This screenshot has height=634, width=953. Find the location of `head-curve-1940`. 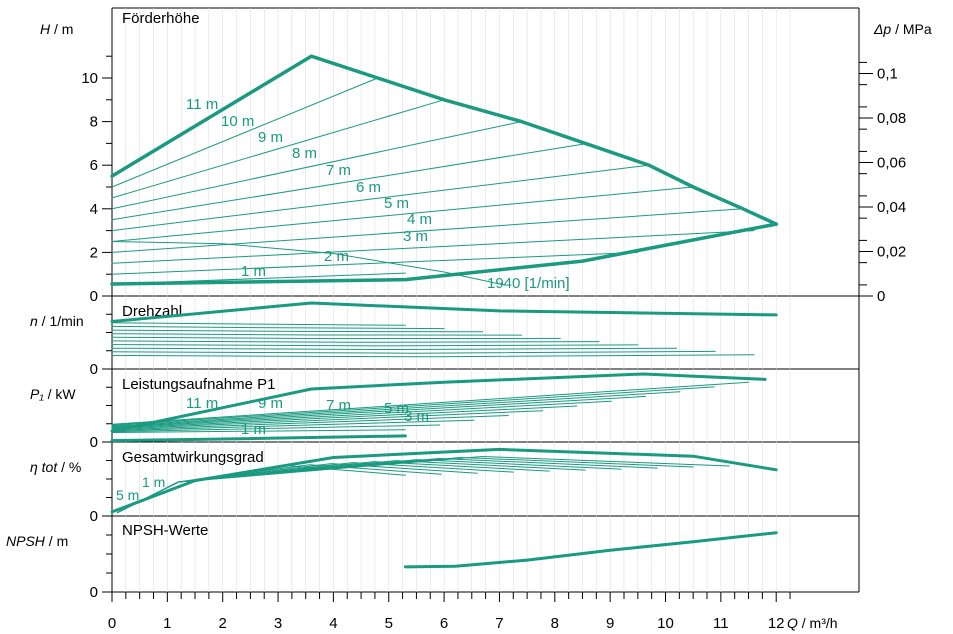

head-curve-1940 is located at coordinates (308, 263).